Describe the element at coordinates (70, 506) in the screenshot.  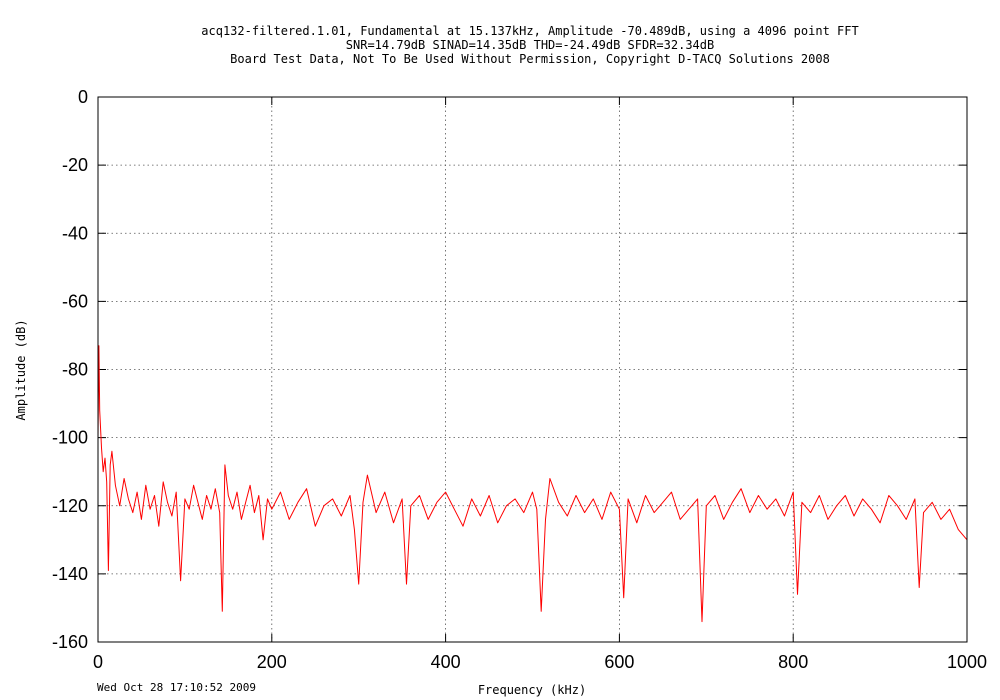
I see `y-tick-label: -120` at that location.